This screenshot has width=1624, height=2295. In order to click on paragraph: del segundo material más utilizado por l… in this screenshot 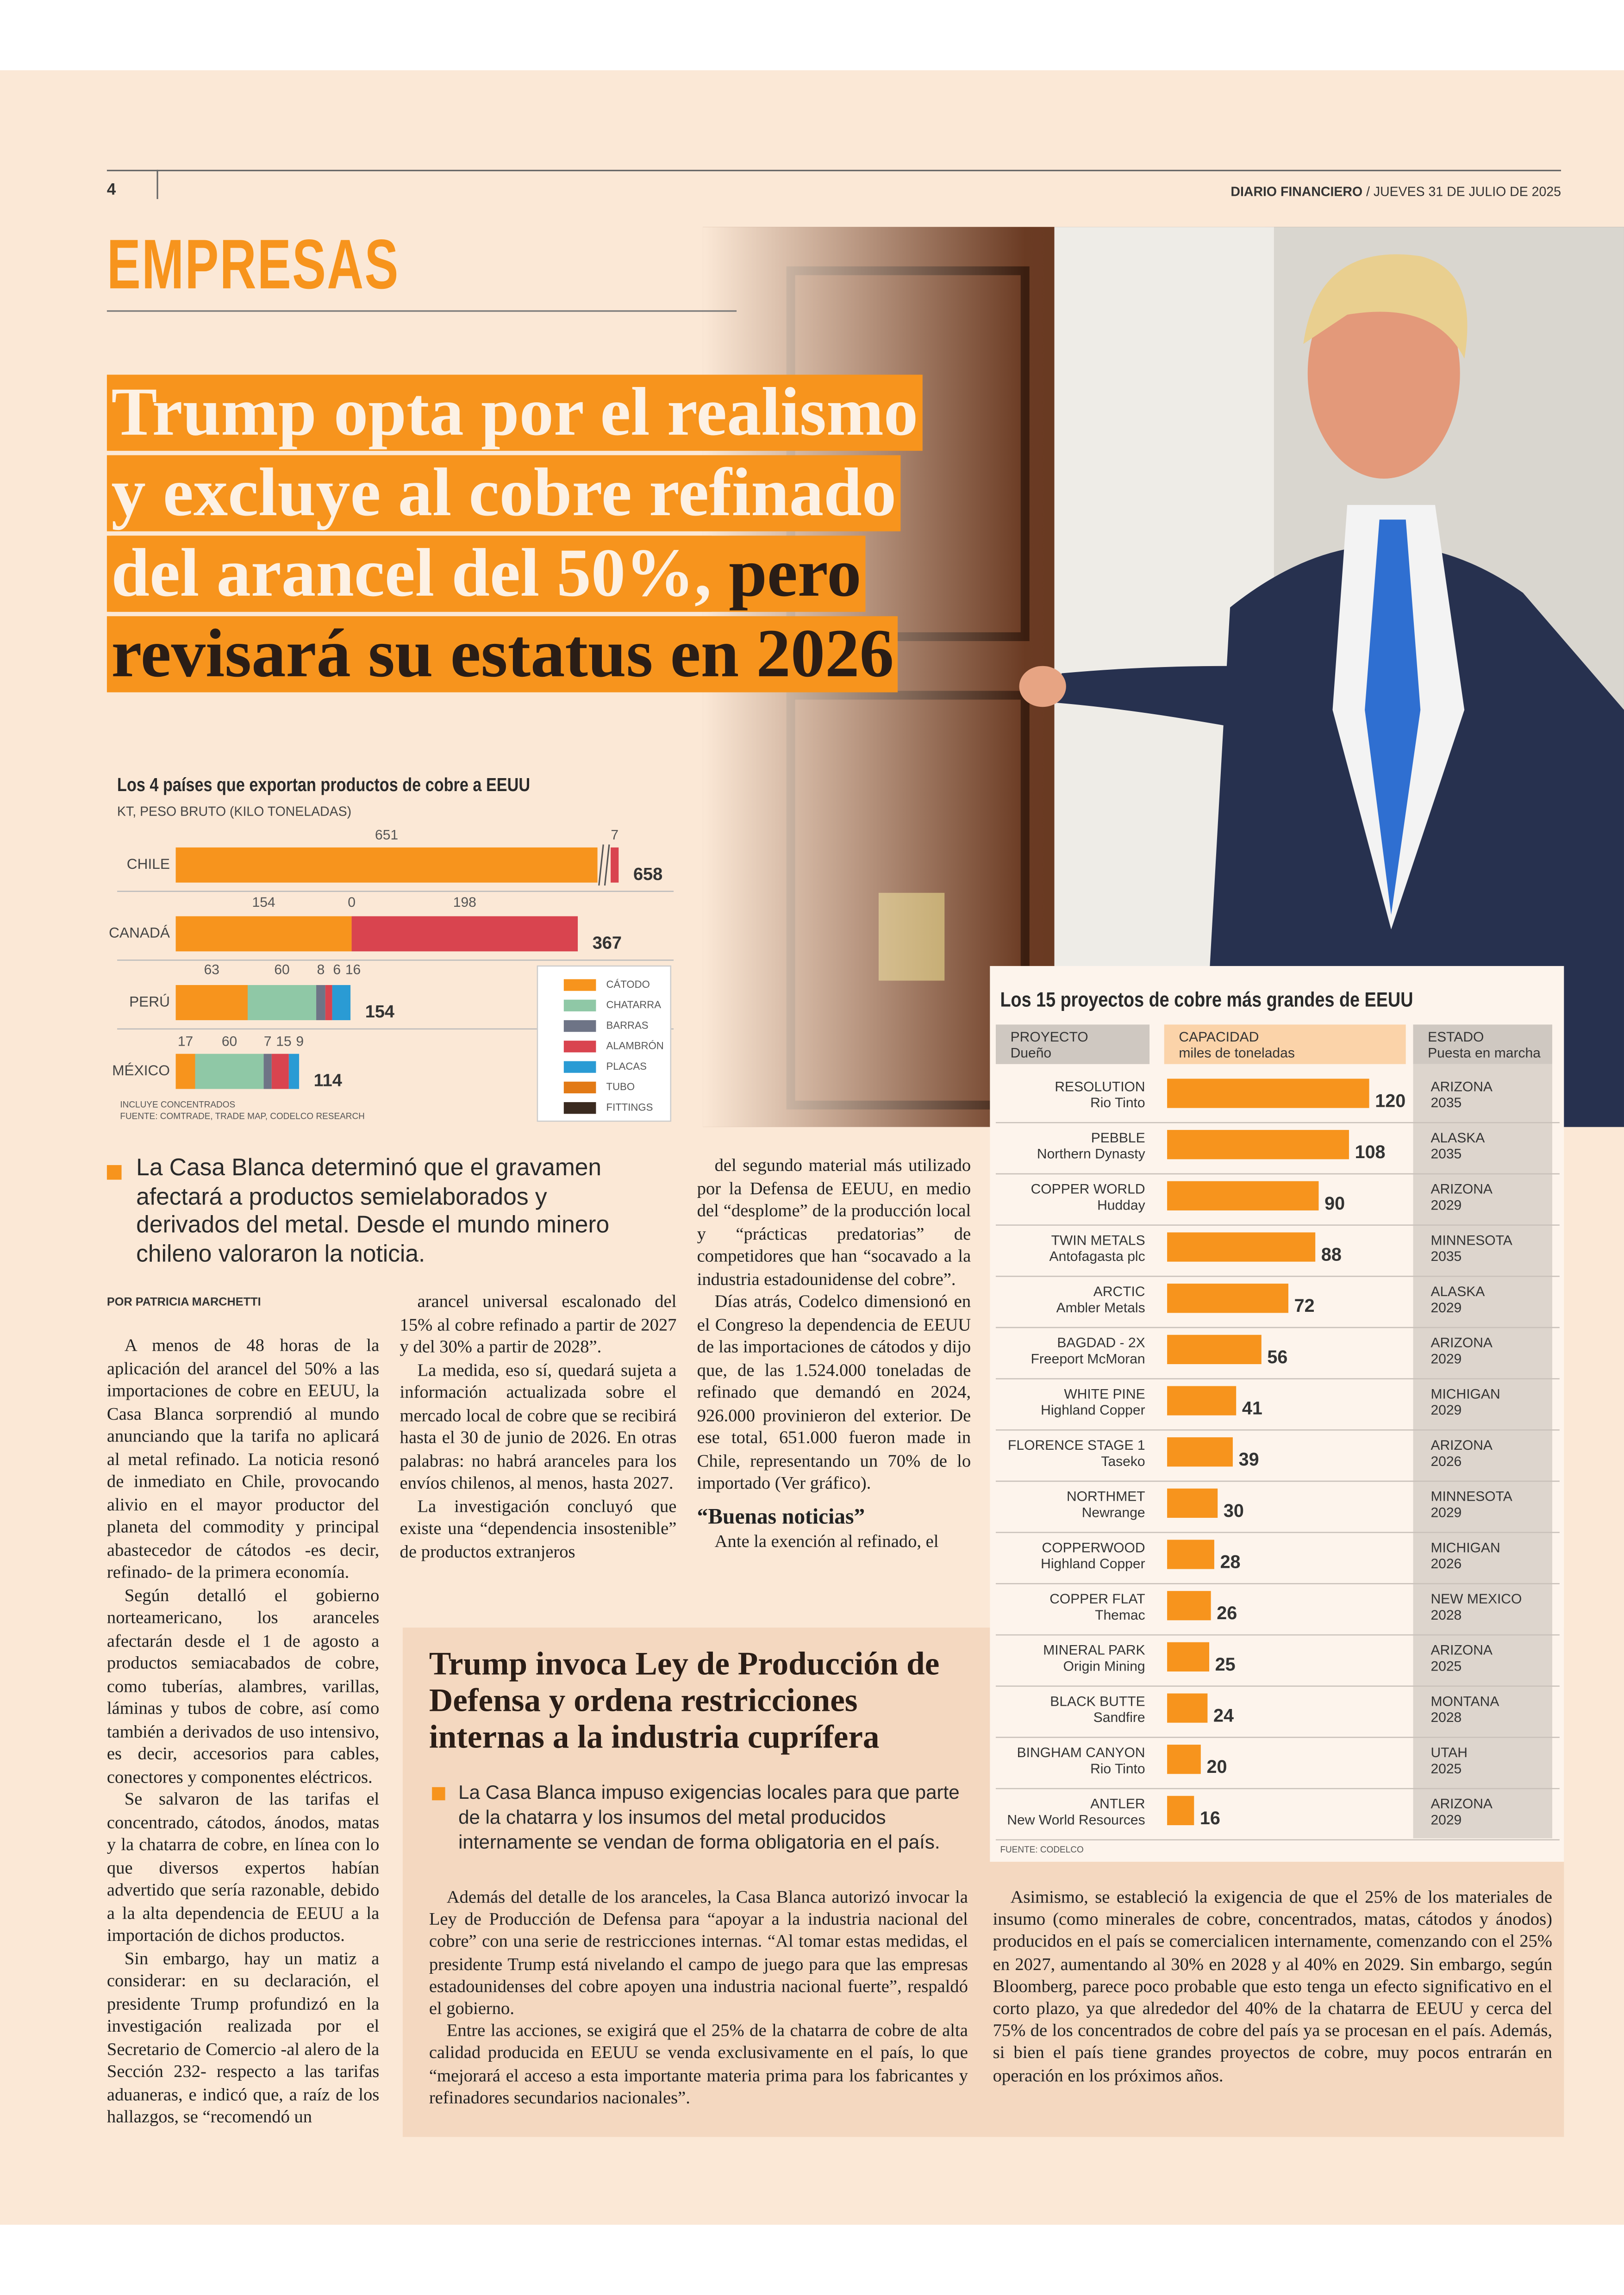, I will do `click(834, 1221)`.